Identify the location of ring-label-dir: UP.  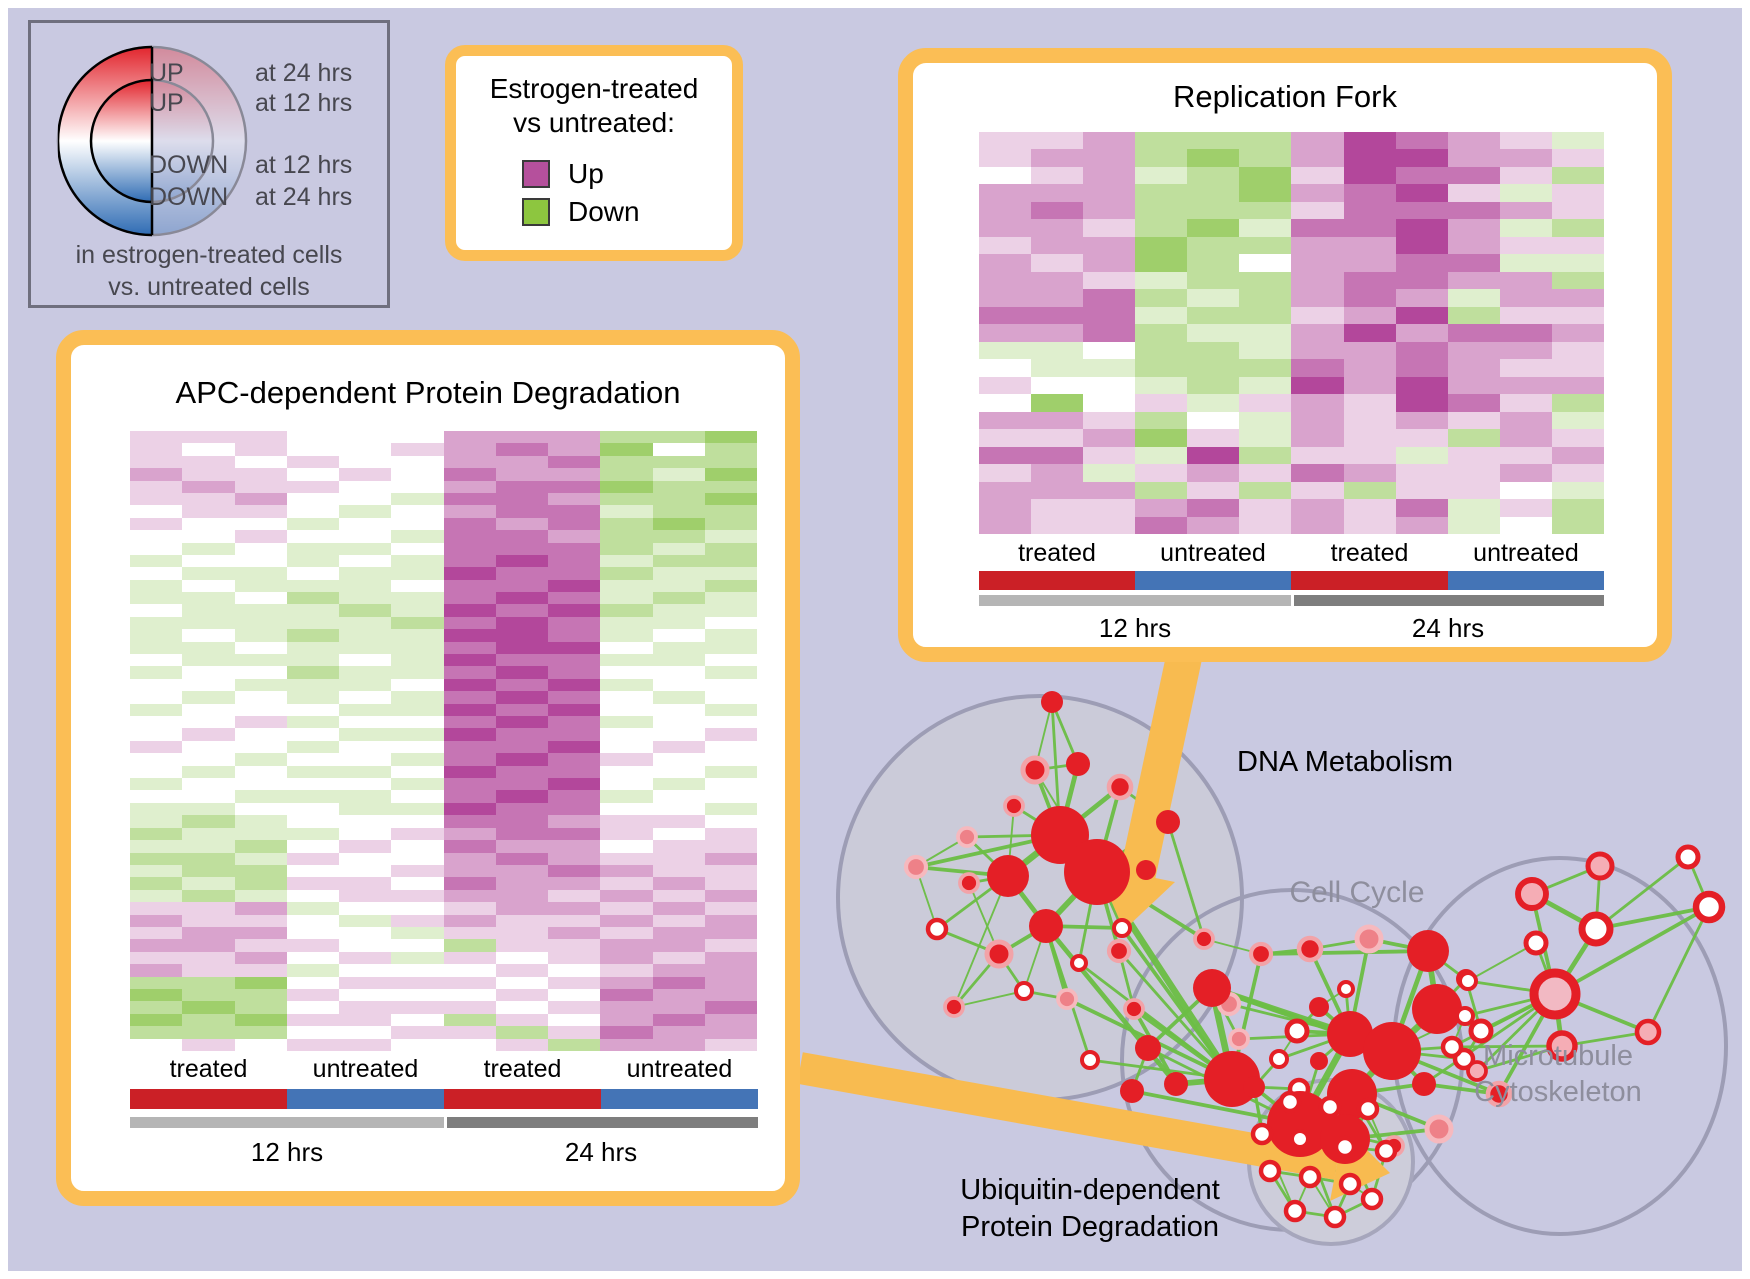
(166, 103).